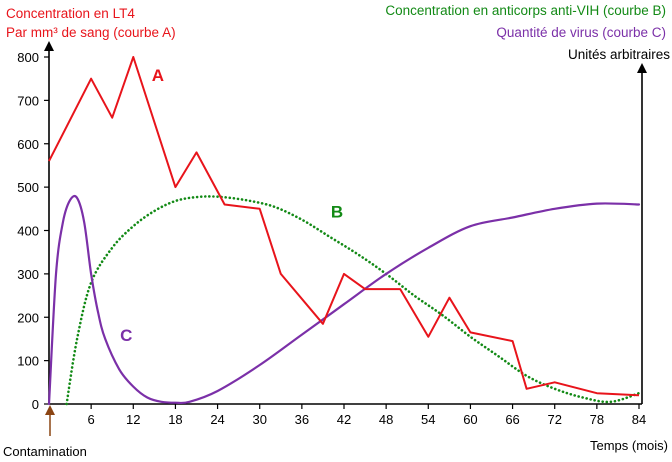 This screenshot has height=462, width=672. Describe the element at coordinates (175, 419) in the screenshot. I see `x-tick-label: 18` at that location.